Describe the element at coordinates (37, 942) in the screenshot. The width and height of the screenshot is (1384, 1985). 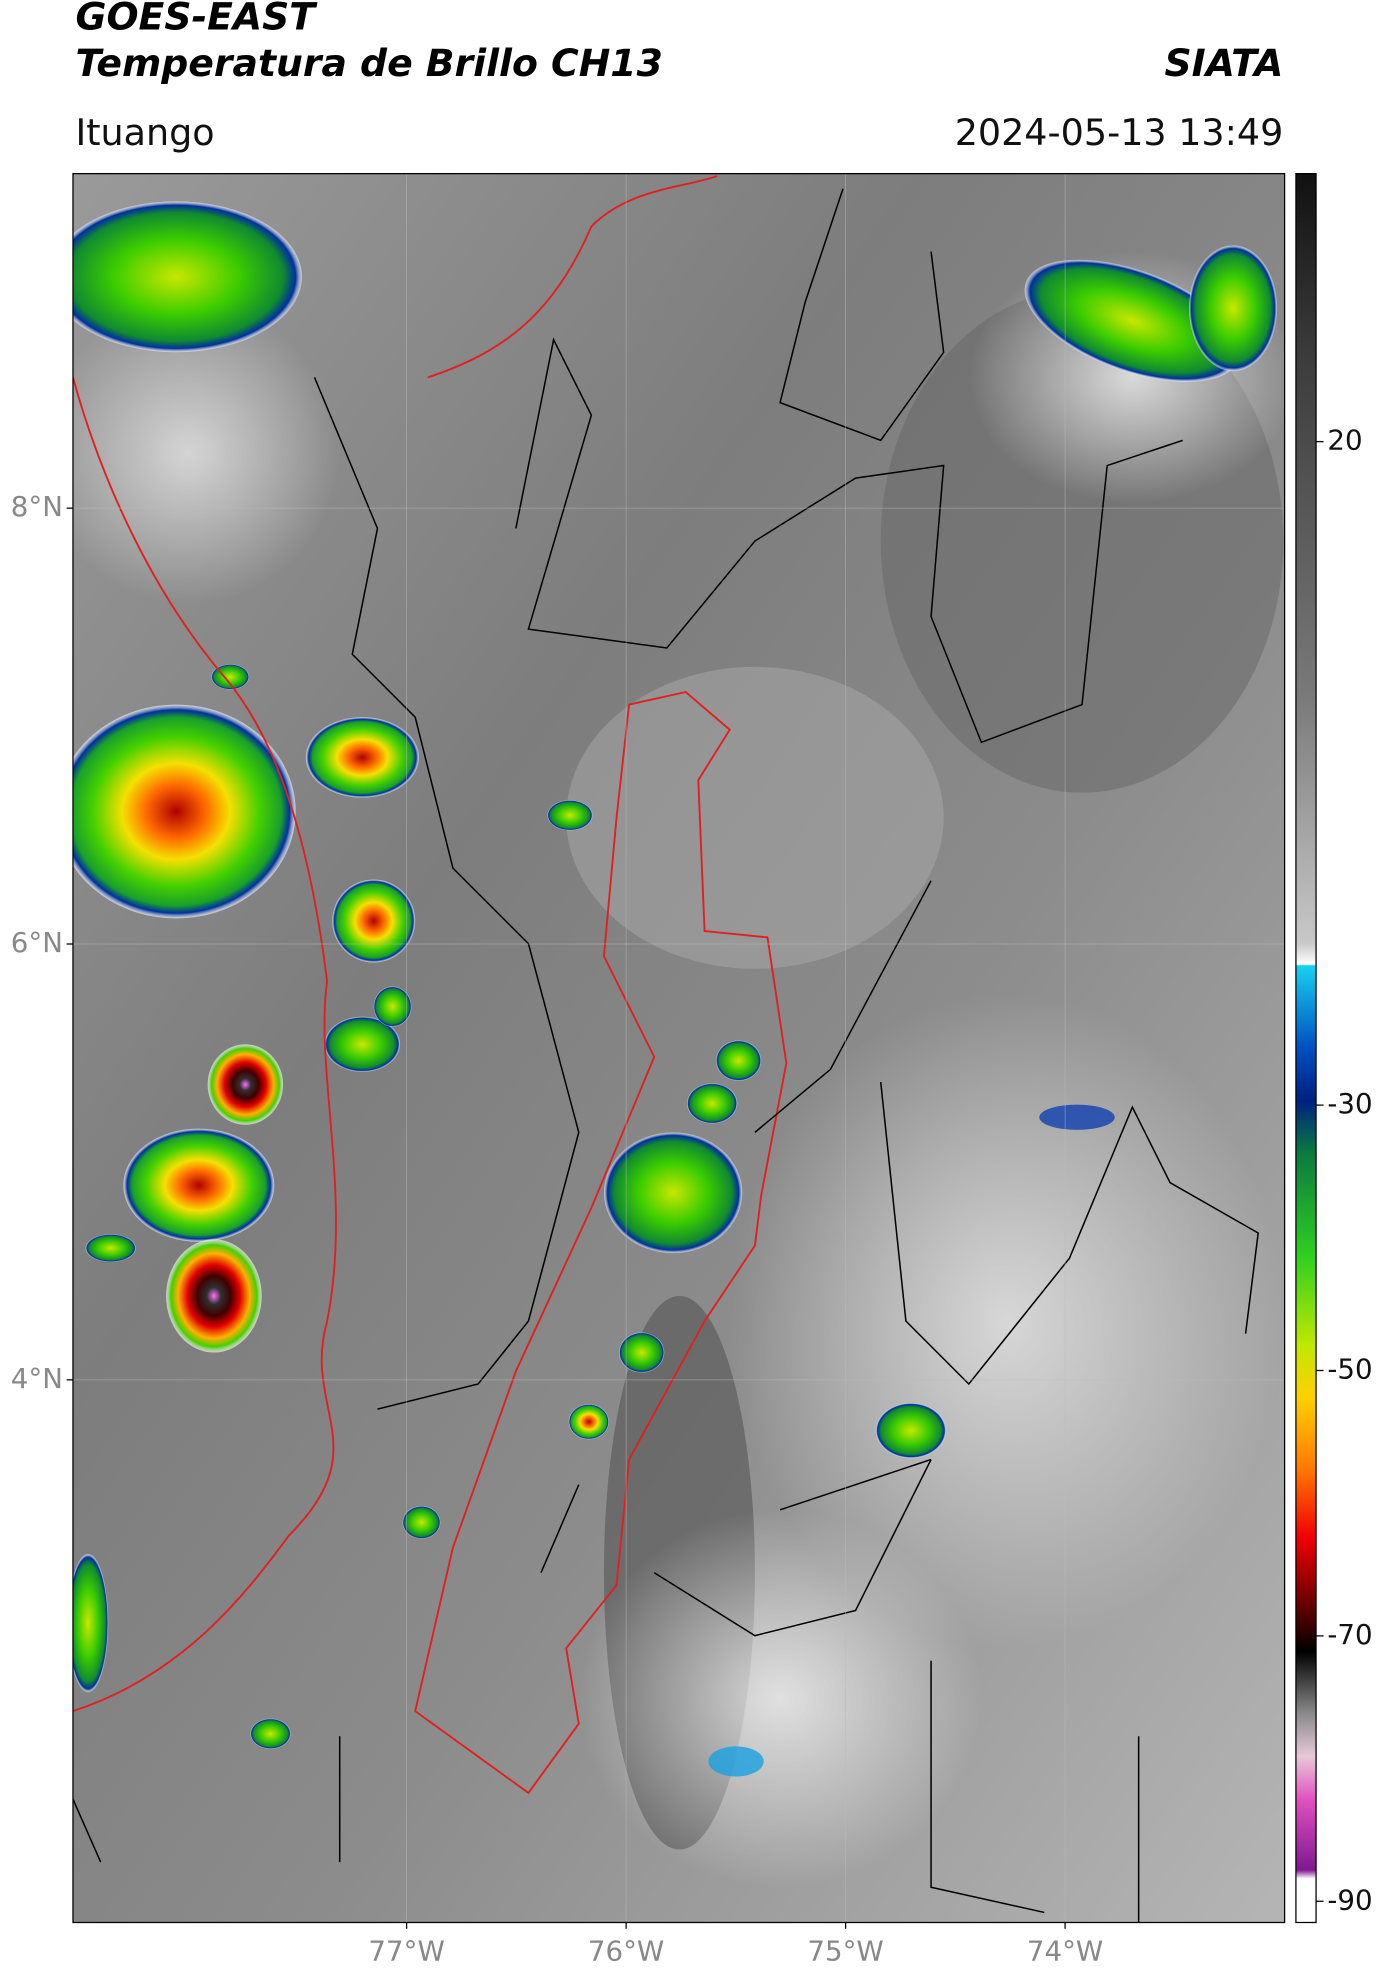
I see `lat-tick-label: 6°N` at that location.